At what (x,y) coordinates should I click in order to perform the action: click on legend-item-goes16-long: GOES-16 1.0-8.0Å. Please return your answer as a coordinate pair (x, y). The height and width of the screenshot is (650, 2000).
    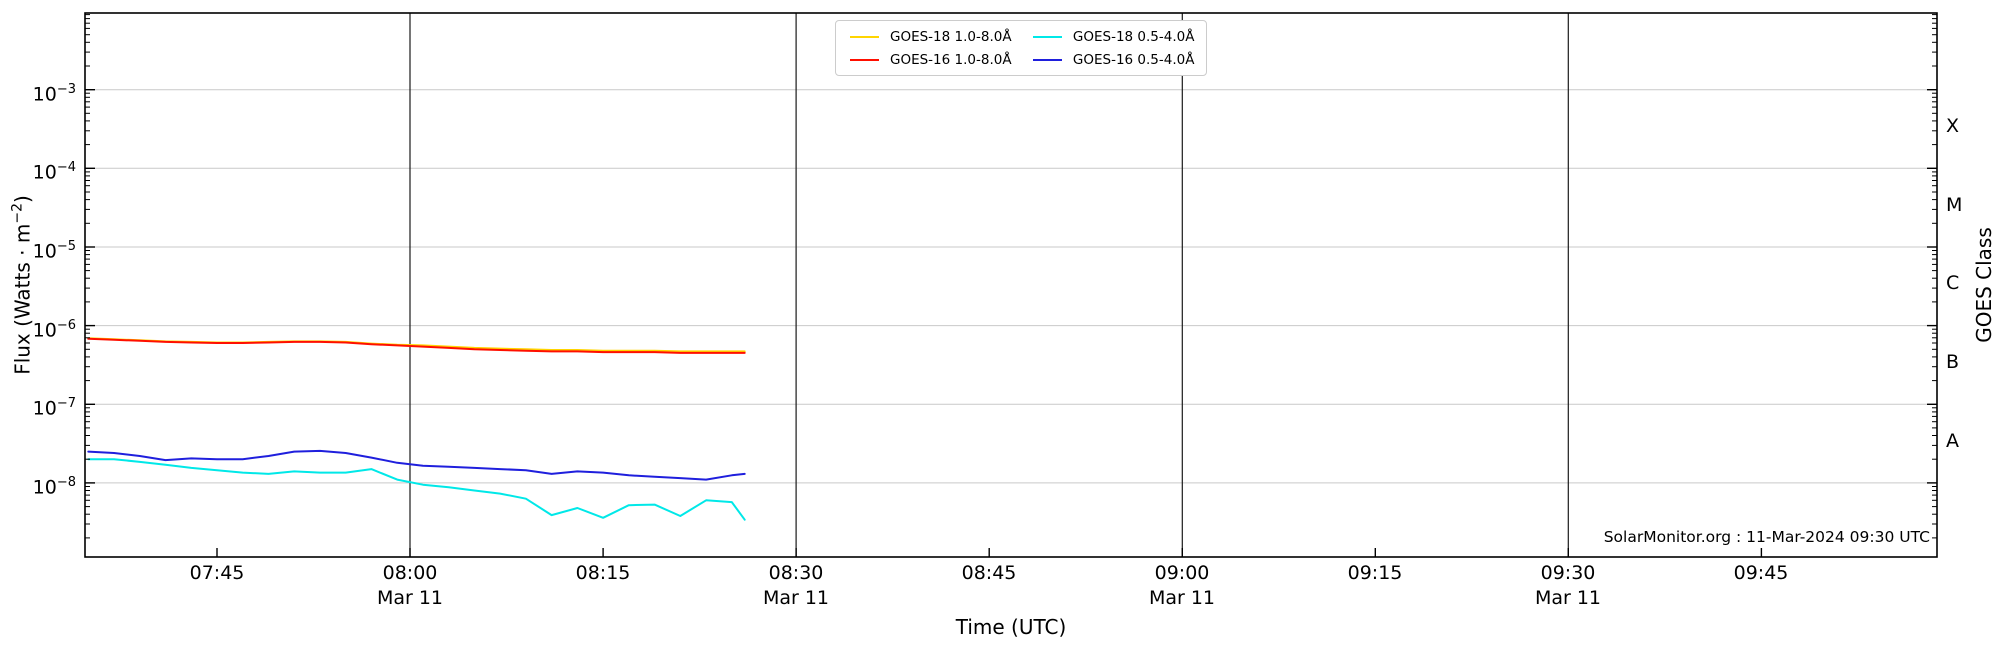
    Looking at the image, I should click on (941, 60).